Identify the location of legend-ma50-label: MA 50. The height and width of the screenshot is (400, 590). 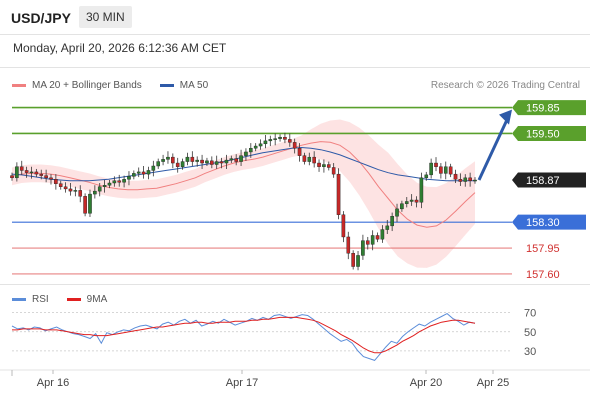
(194, 85).